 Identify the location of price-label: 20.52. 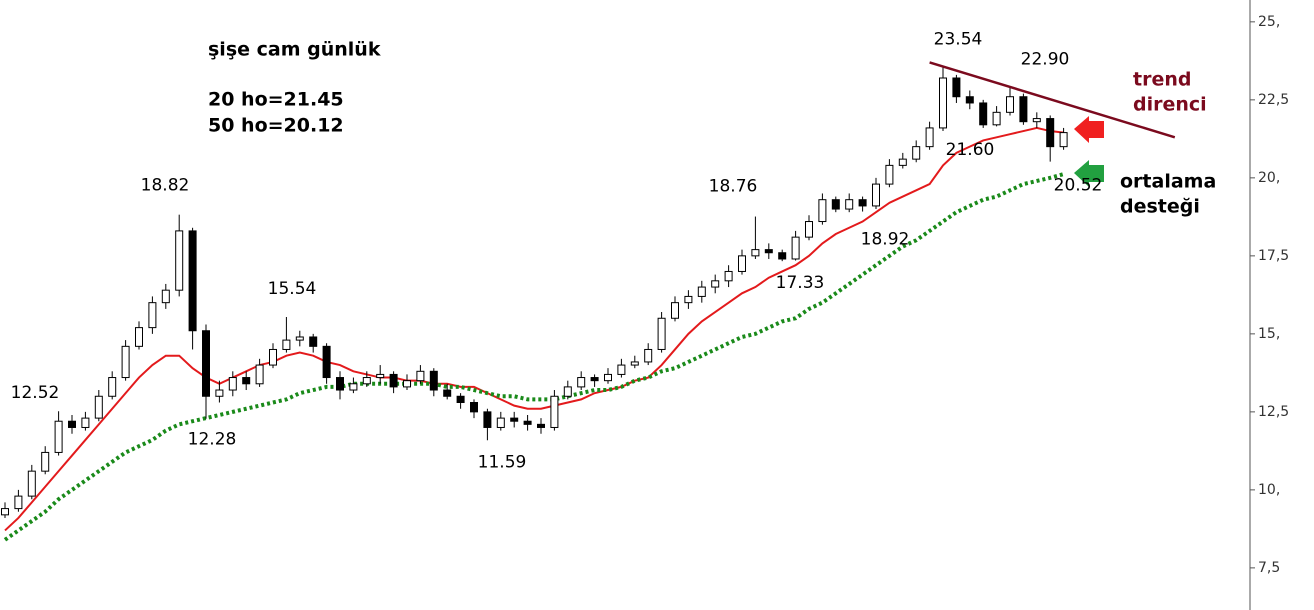
(1078, 186).